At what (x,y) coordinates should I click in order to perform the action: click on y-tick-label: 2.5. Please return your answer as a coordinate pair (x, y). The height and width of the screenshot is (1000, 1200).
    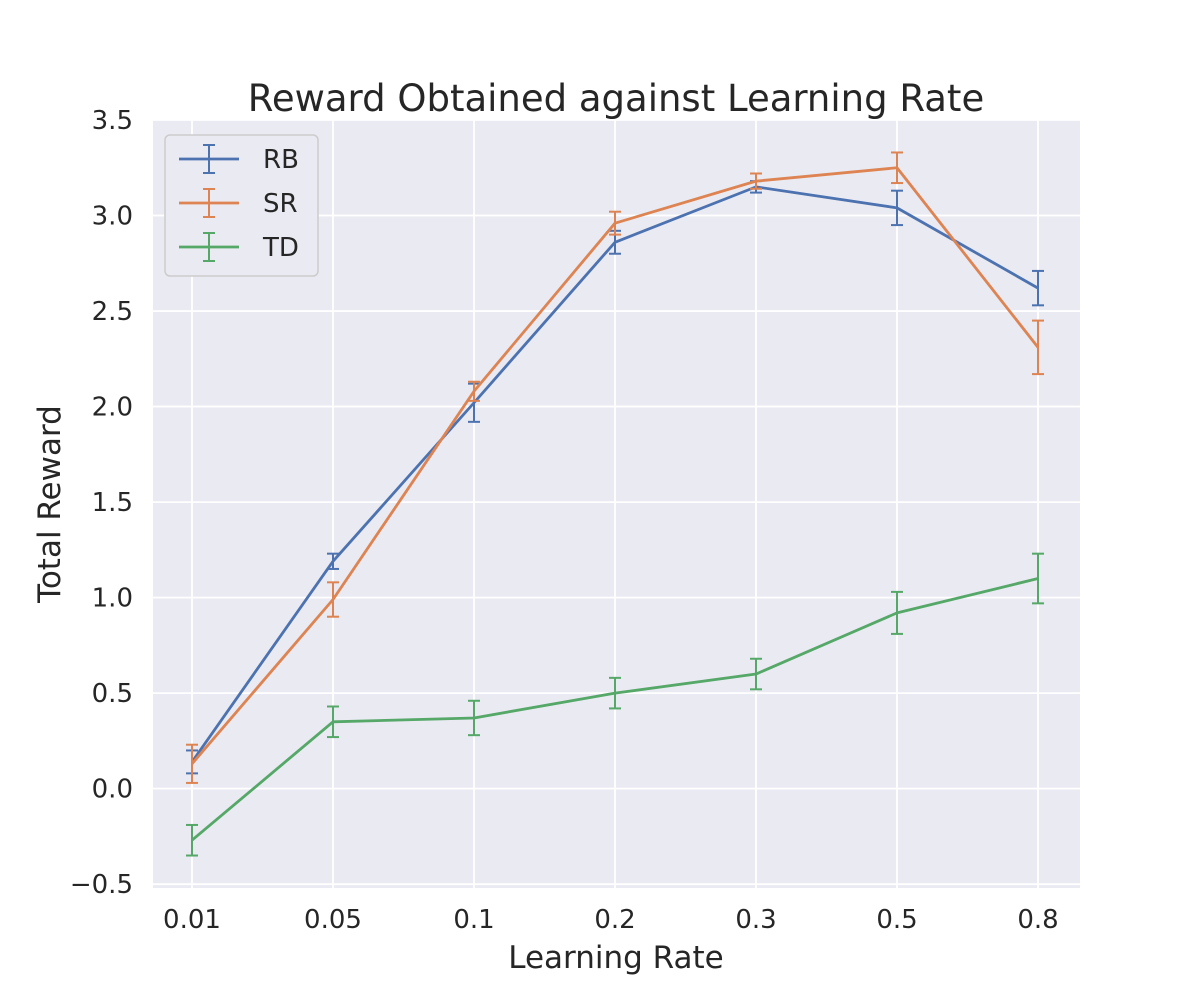
    Looking at the image, I should click on (112, 312).